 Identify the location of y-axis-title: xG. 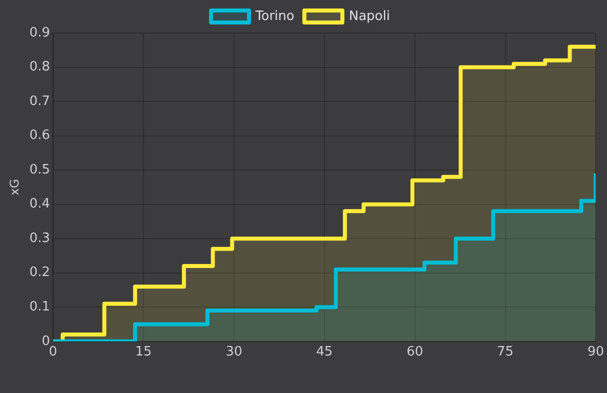
(14, 187).